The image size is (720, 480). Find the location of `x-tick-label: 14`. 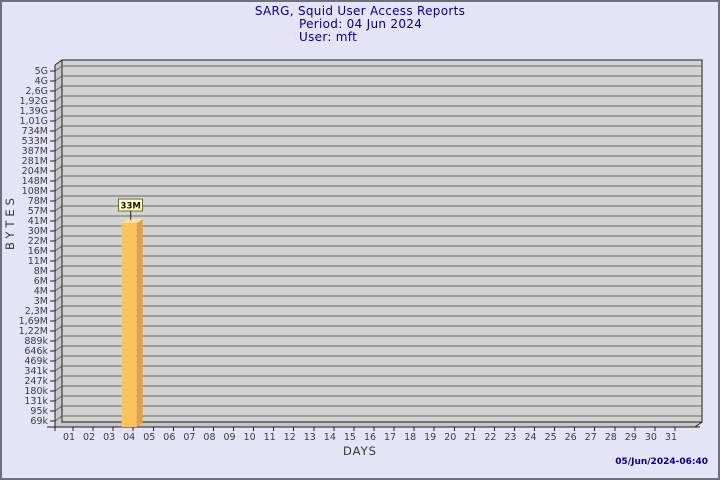

x-tick-label: 14 is located at coordinates (330, 437).